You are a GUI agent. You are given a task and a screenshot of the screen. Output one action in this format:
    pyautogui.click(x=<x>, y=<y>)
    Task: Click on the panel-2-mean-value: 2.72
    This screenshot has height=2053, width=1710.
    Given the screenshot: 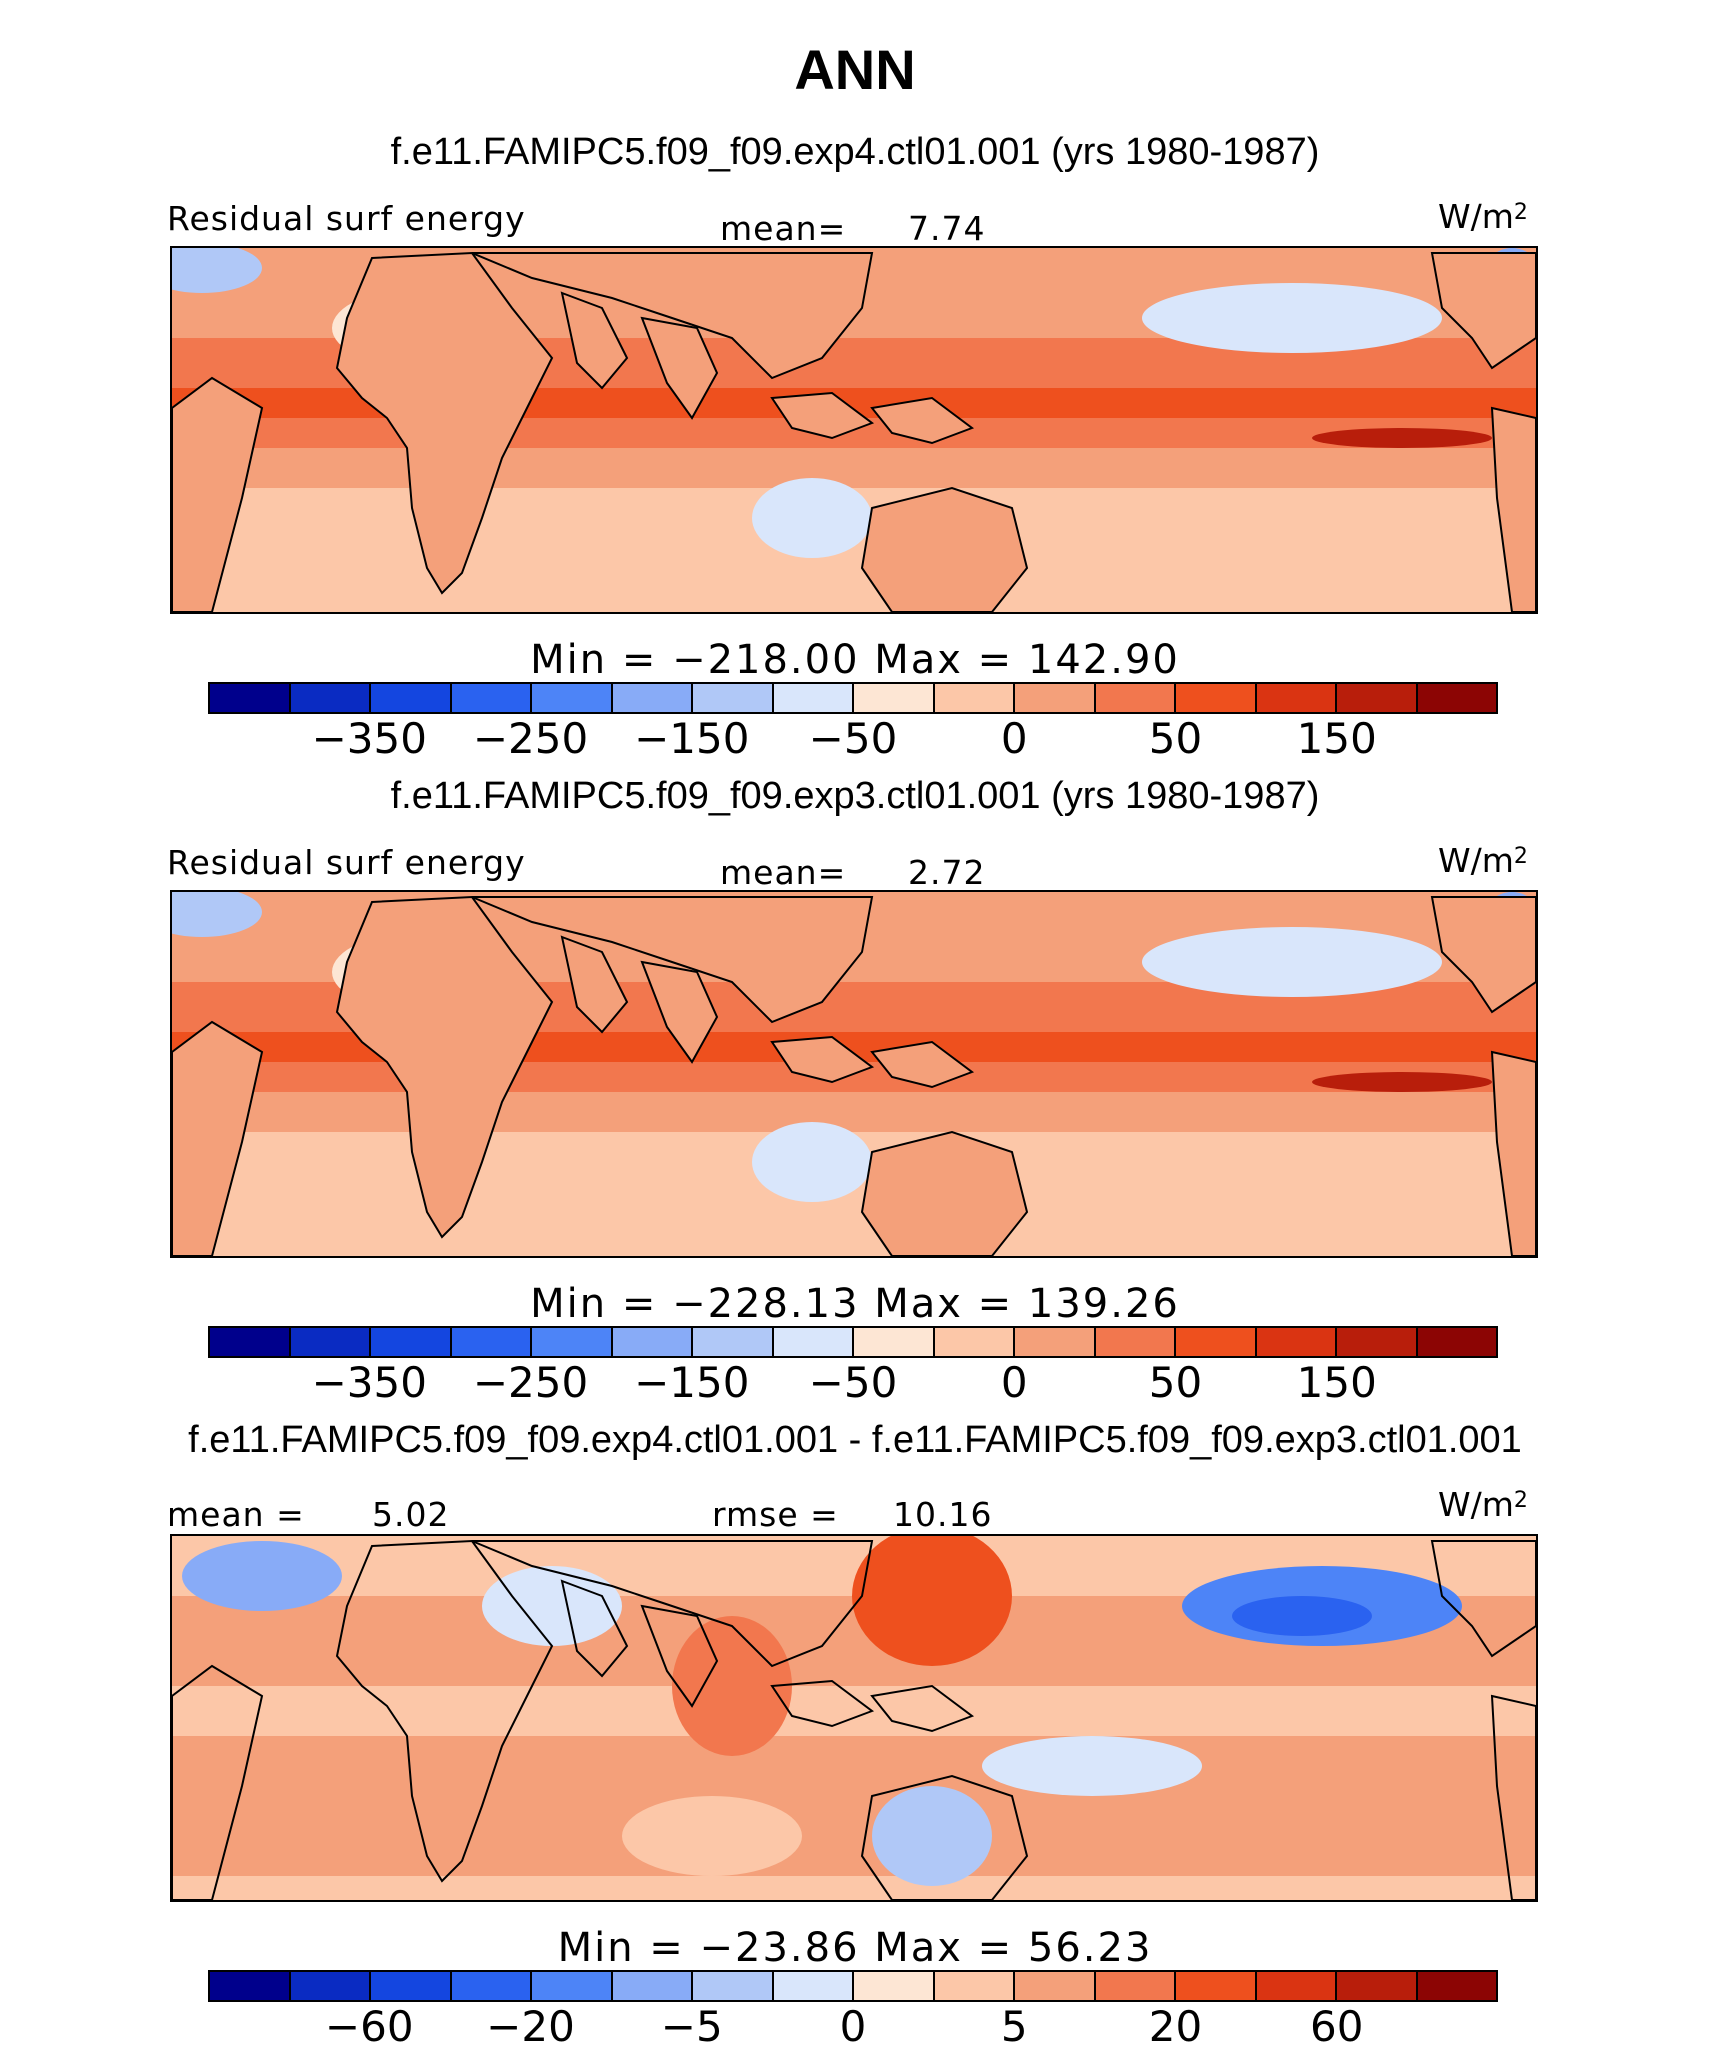 What is the action you would take?
    pyautogui.click(x=947, y=872)
    